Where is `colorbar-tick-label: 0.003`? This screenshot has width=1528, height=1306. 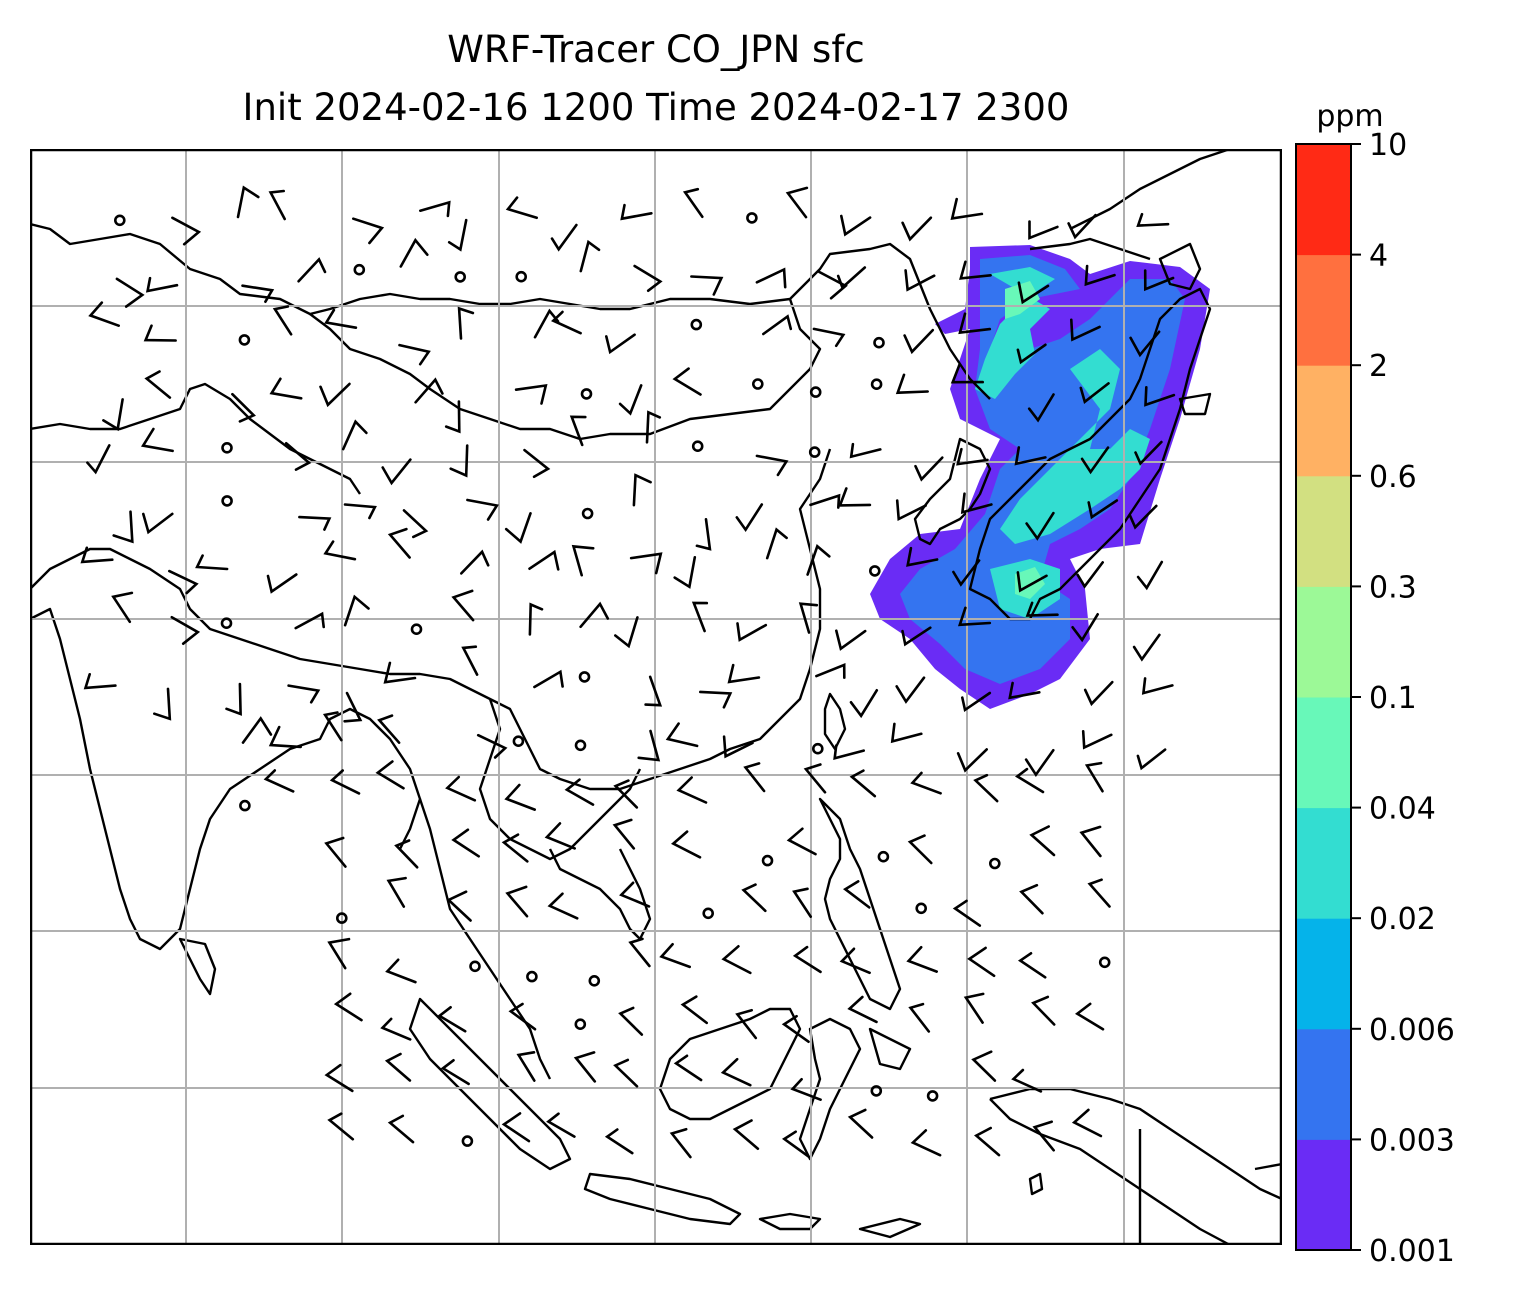
colorbar-tick-label: 0.003 is located at coordinates (1412, 1140).